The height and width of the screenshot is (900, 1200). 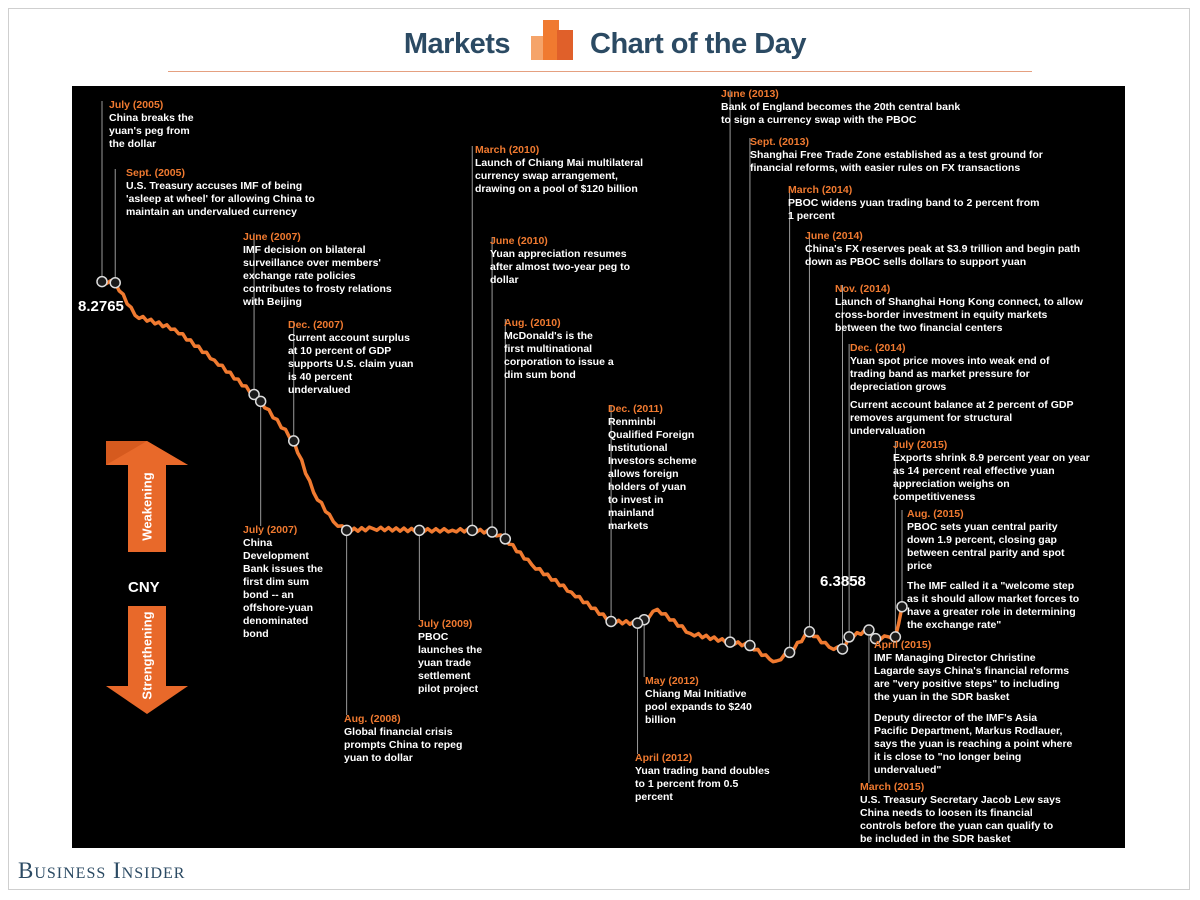 What do you see at coordinates (552, 40) in the screenshot?
I see `chart-logo-icon` at bounding box center [552, 40].